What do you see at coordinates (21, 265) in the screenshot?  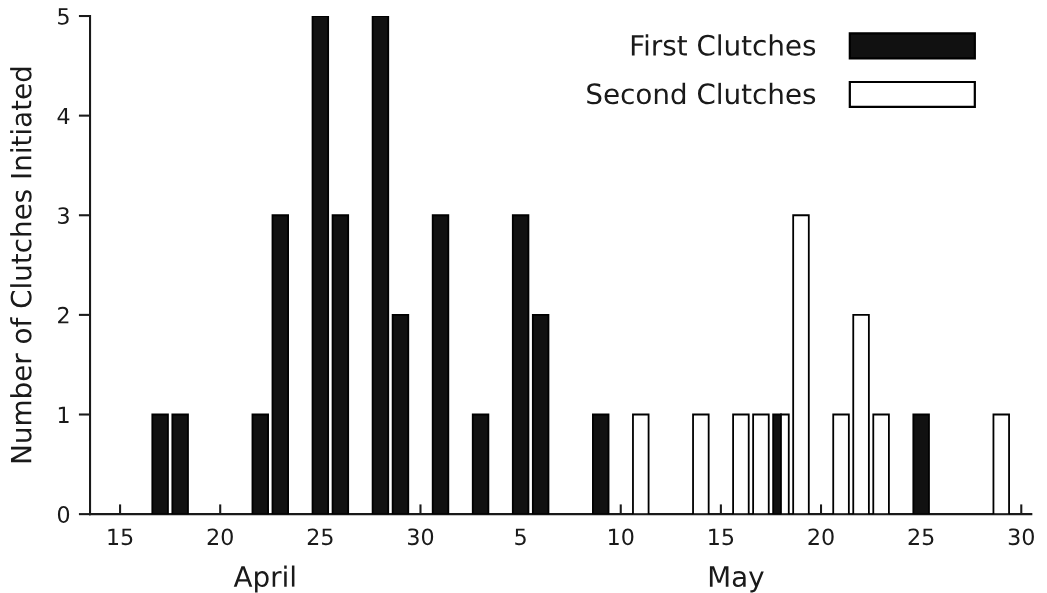 I see `y-axis-title: Number of Clutches Initiated` at bounding box center [21, 265].